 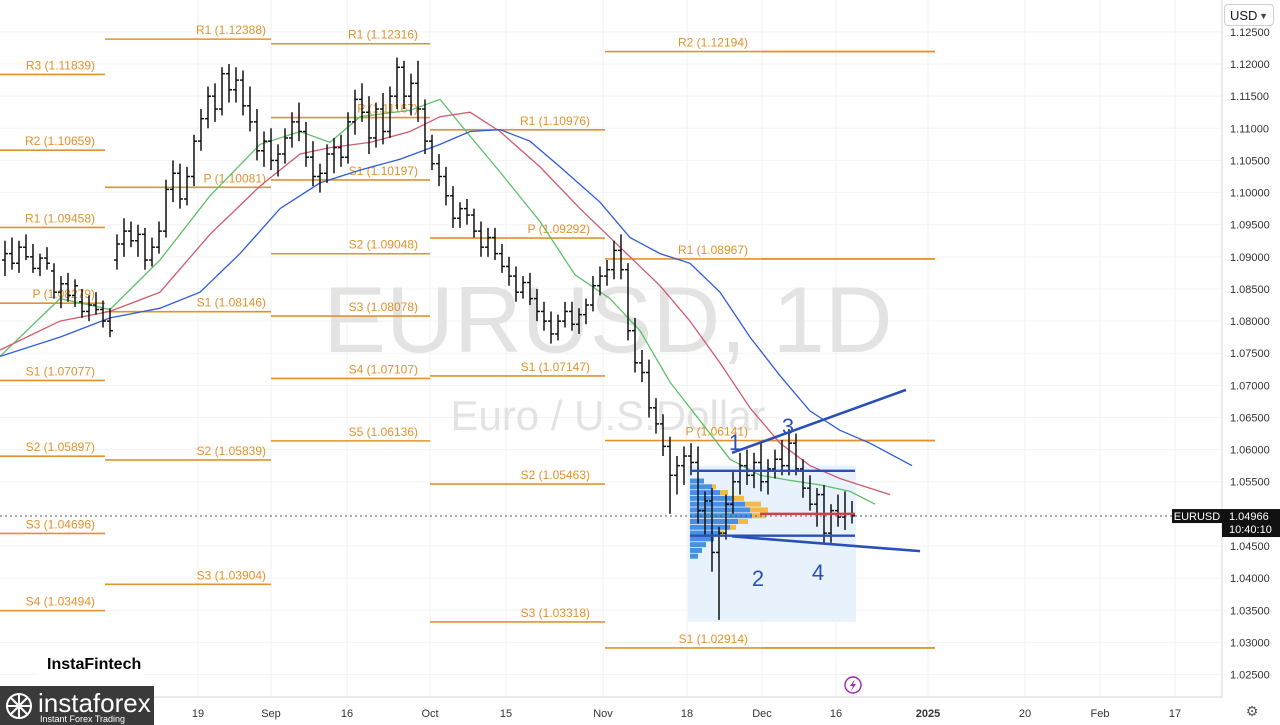 What do you see at coordinates (429, 714) in the screenshot?
I see `time-tick-label: Oct` at bounding box center [429, 714].